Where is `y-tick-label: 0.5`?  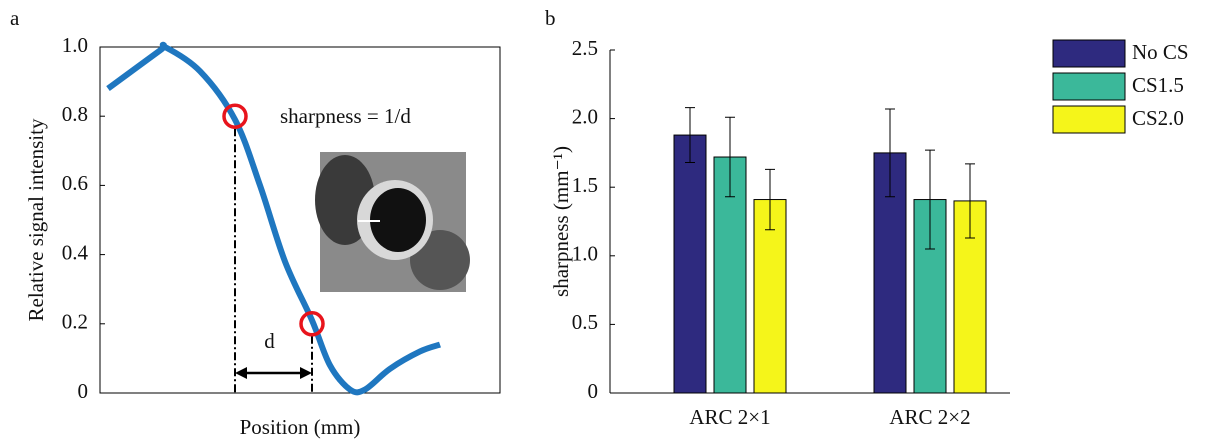
y-tick-label: 0.5 is located at coordinates (585, 322).